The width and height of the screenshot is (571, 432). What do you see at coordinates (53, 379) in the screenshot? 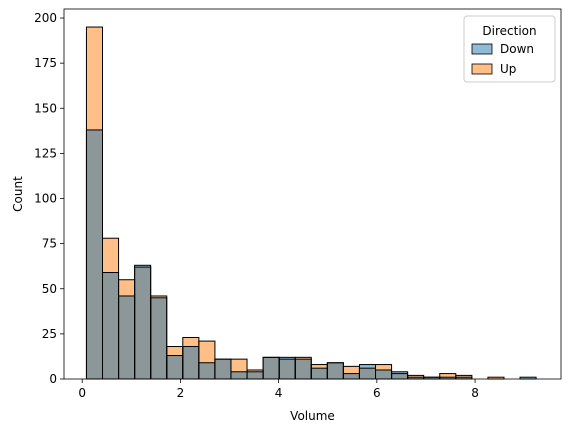
I see `y-tick-label: 0` at bounding box center [53, 379].